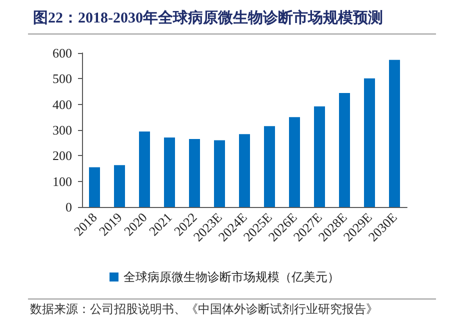  I want to click on y-tick-label: 400, so click(62, 104).